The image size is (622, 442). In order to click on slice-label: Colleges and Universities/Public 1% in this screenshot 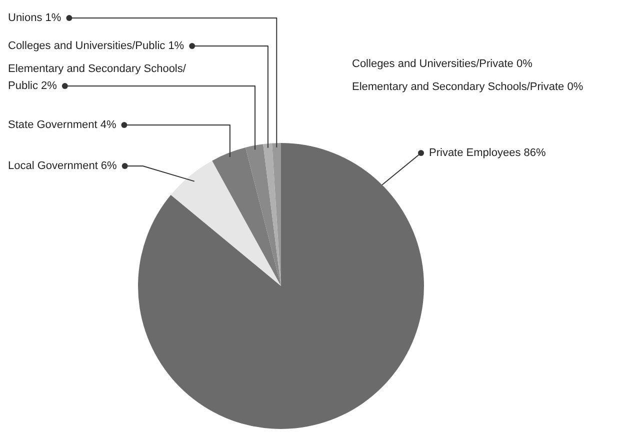, I will do `click(96, 46)`.